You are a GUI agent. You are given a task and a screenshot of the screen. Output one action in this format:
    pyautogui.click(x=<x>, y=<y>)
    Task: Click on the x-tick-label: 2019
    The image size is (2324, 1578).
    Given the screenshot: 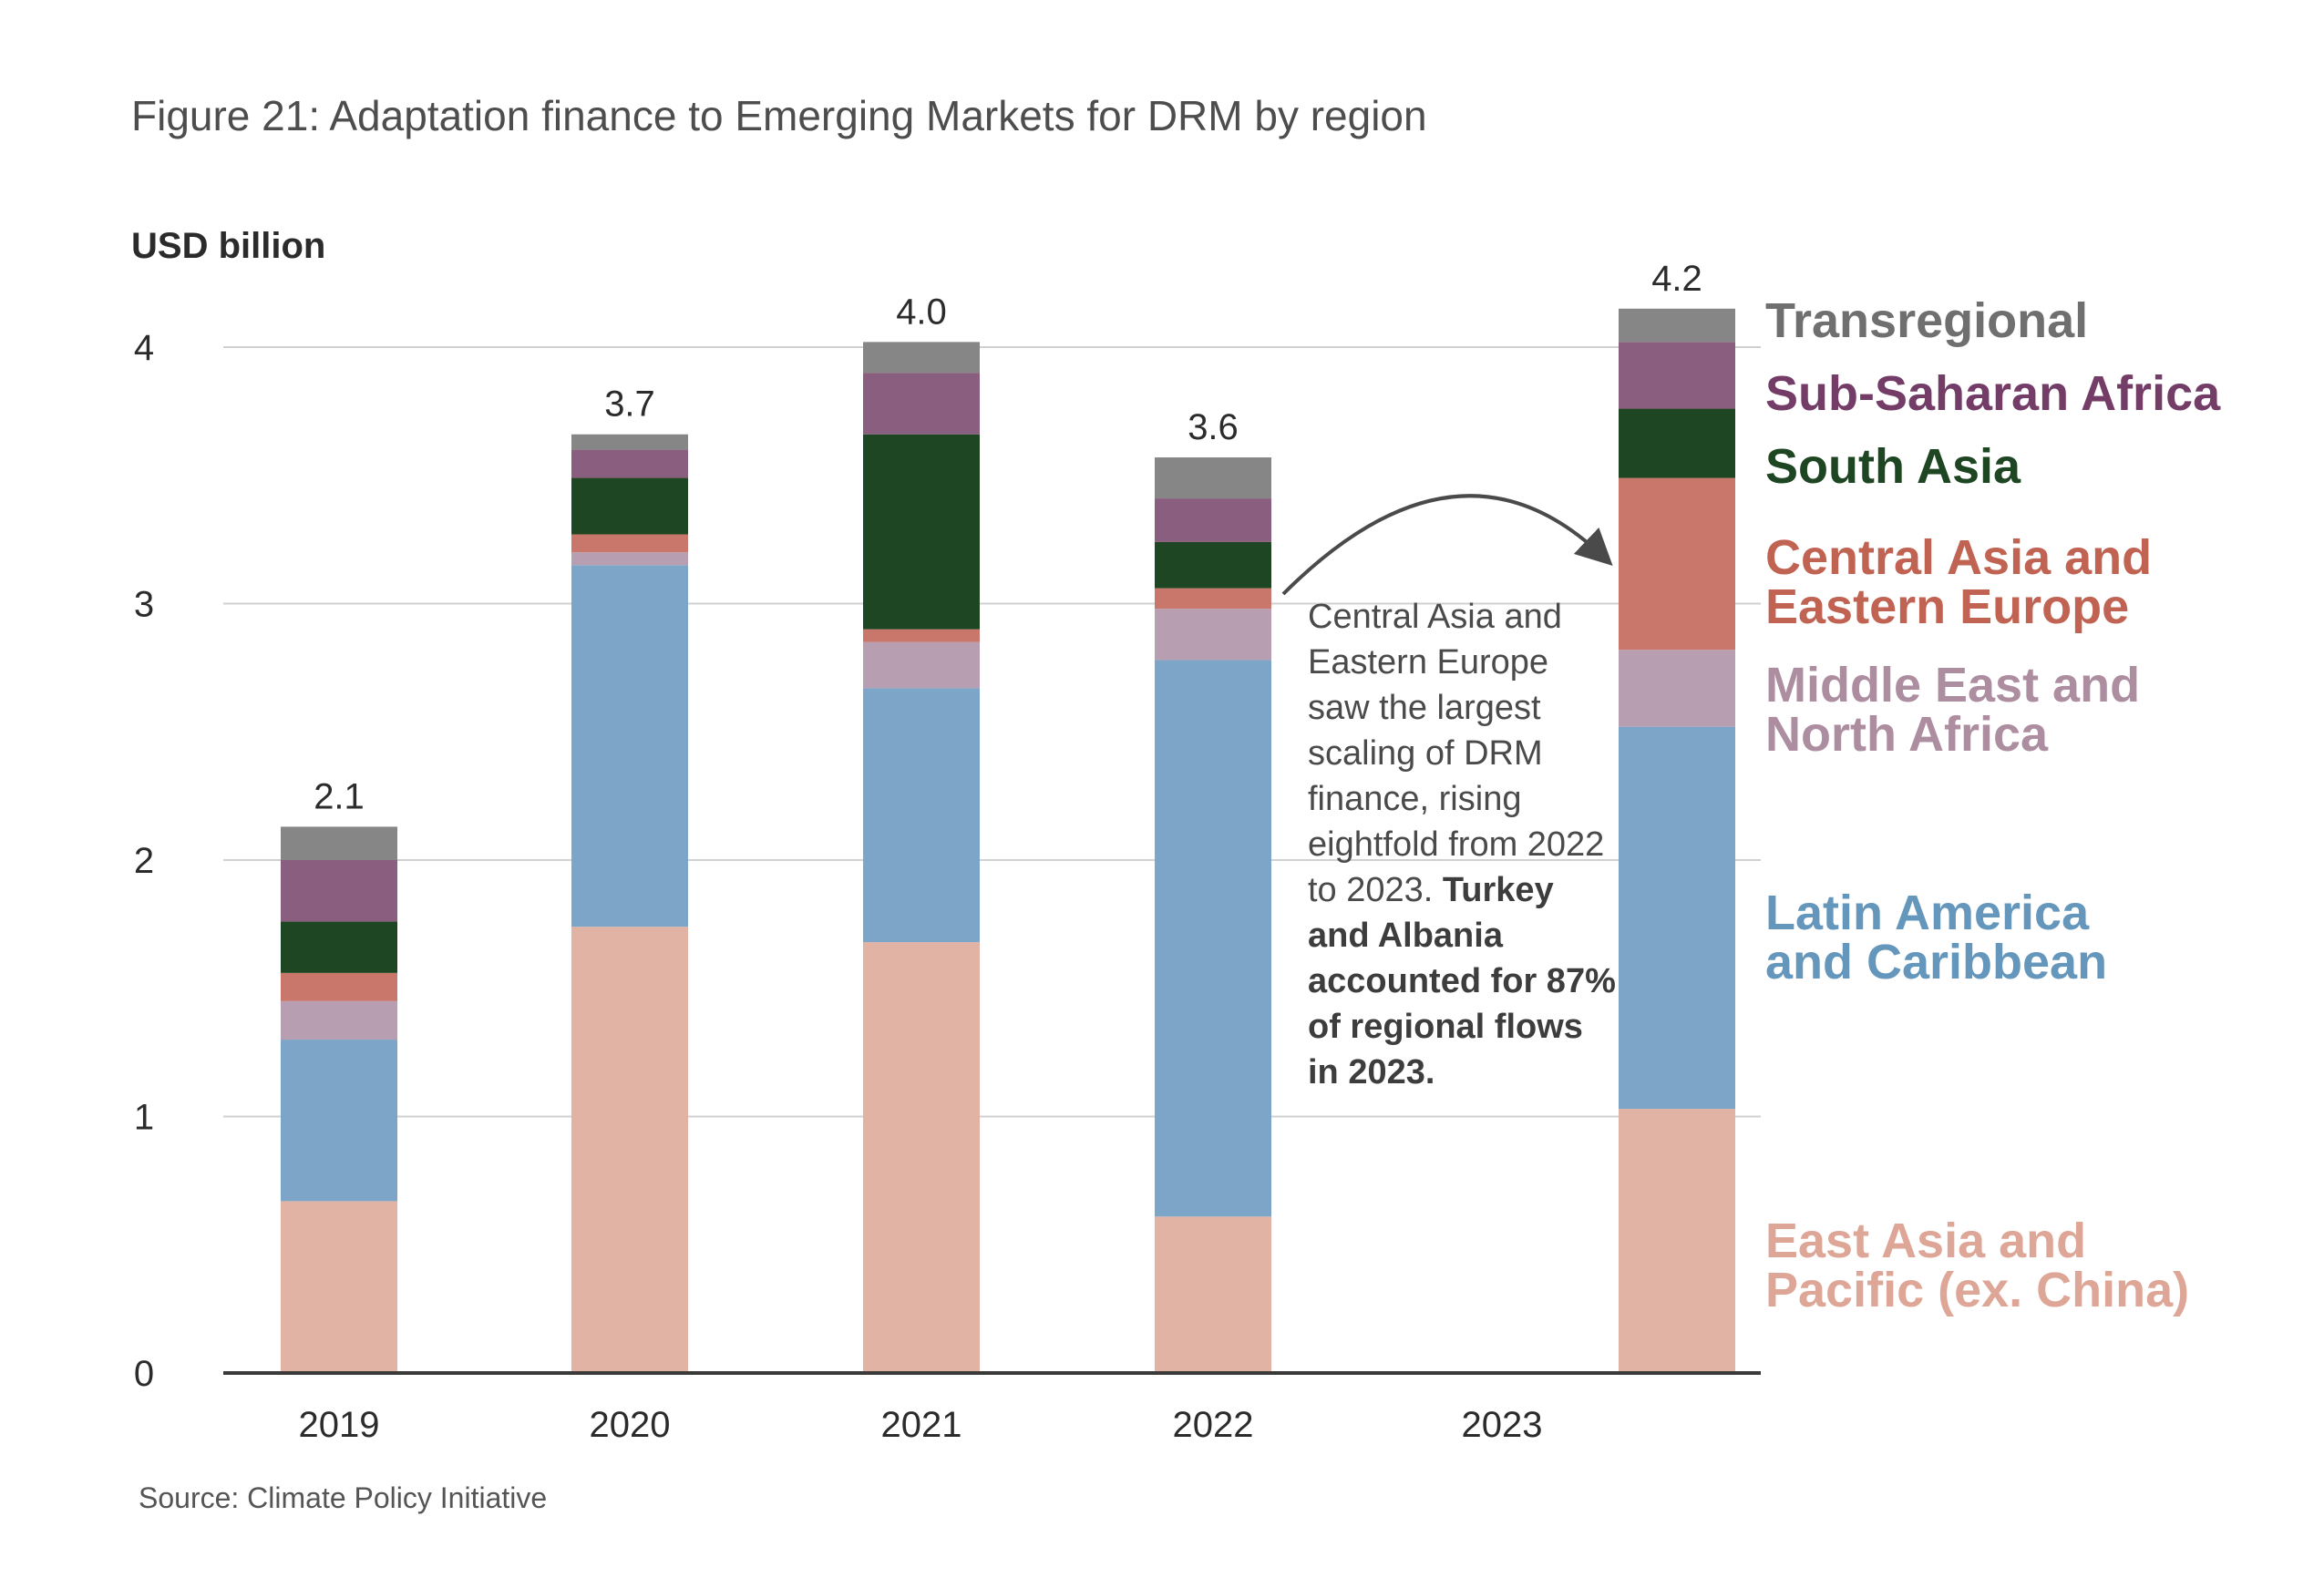 What is the action you would take?
    pyautogui.click(x=339, y=1425)
    